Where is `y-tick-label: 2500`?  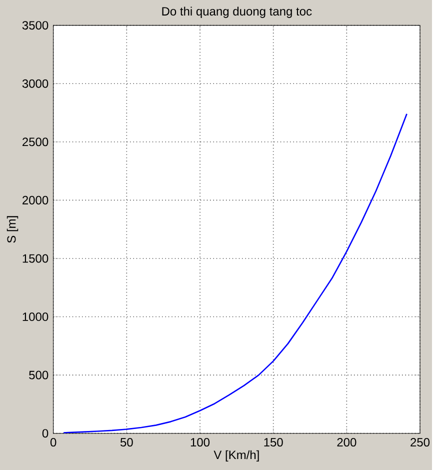 y-tick-label: 2500 is located at coordinates (35, 142).